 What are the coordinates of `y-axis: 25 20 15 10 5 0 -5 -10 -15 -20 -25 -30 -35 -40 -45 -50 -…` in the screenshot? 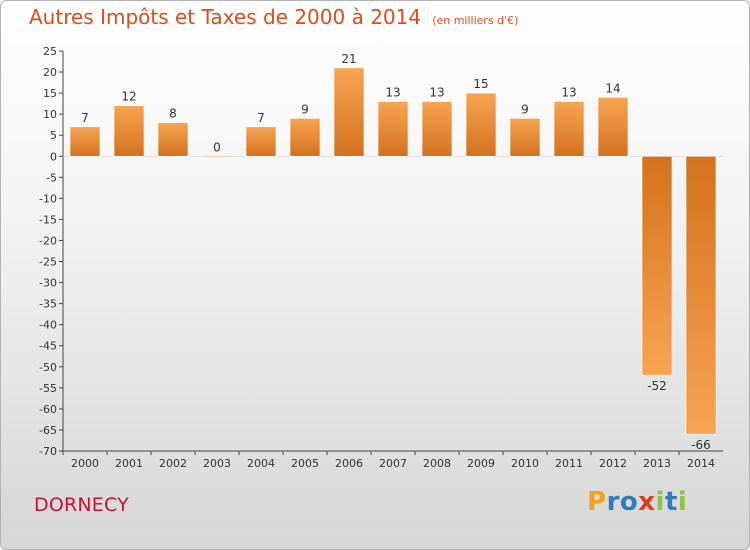 It's located at (51, 251).